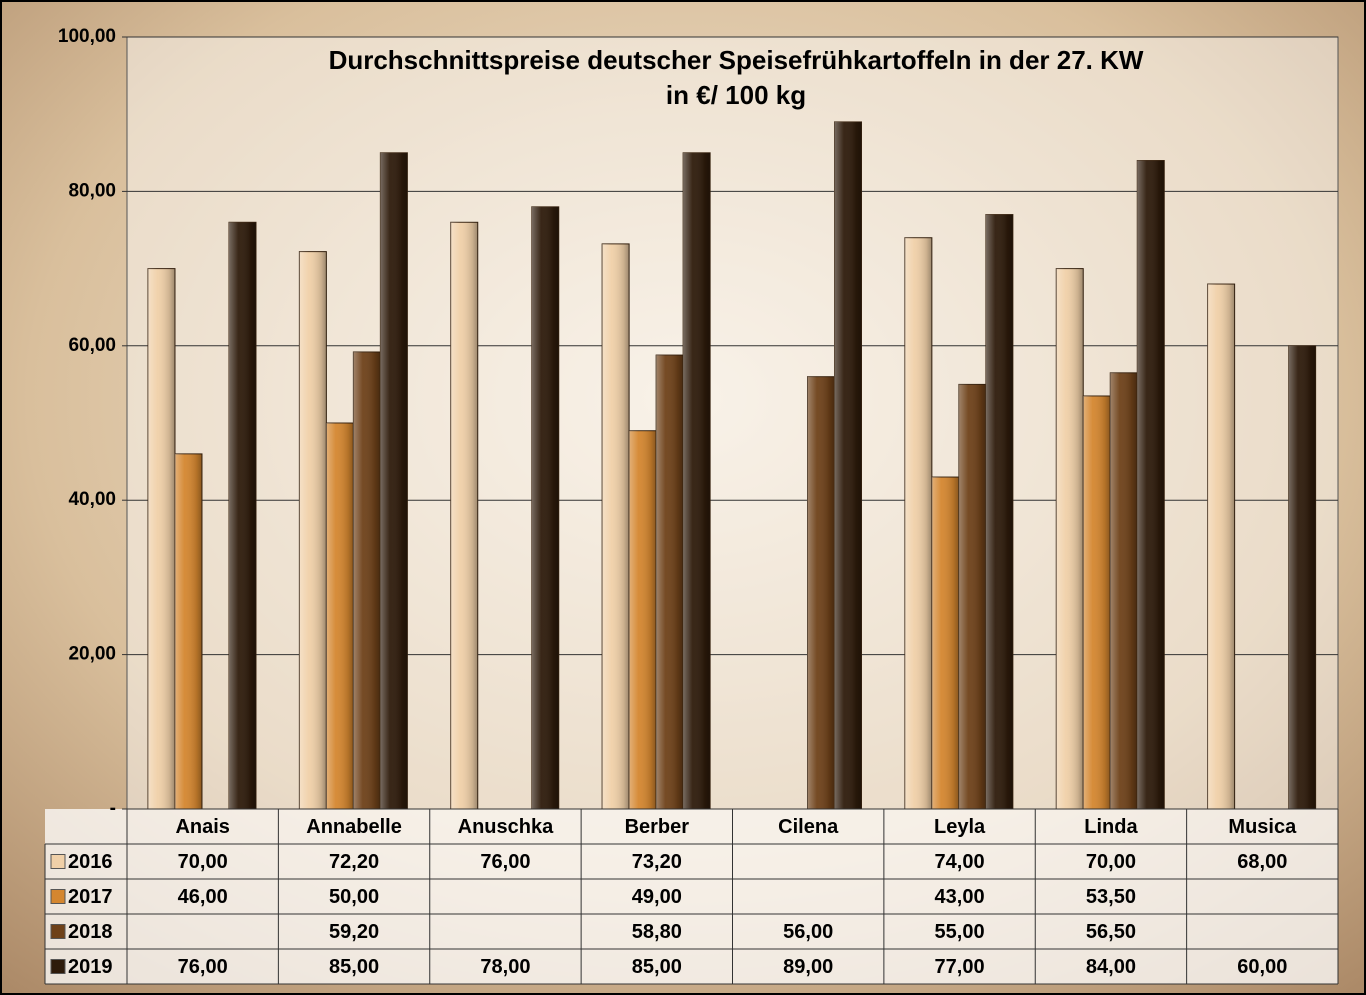 Image resolution: width=1366 pixels, height=995 pixels. What do you see at coordinates (1262, 967) in the screenshot?
I see `table-value: 60,00` at bounding box center [1262, 967].